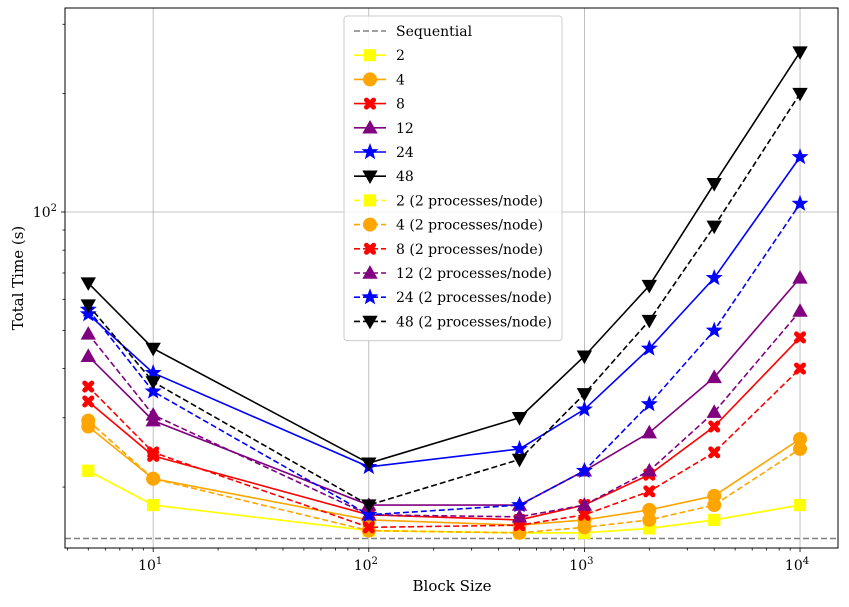  Describe the element at coordinates (797, 565) in the screenshot. I see `x-tick-label: 104` at that location.